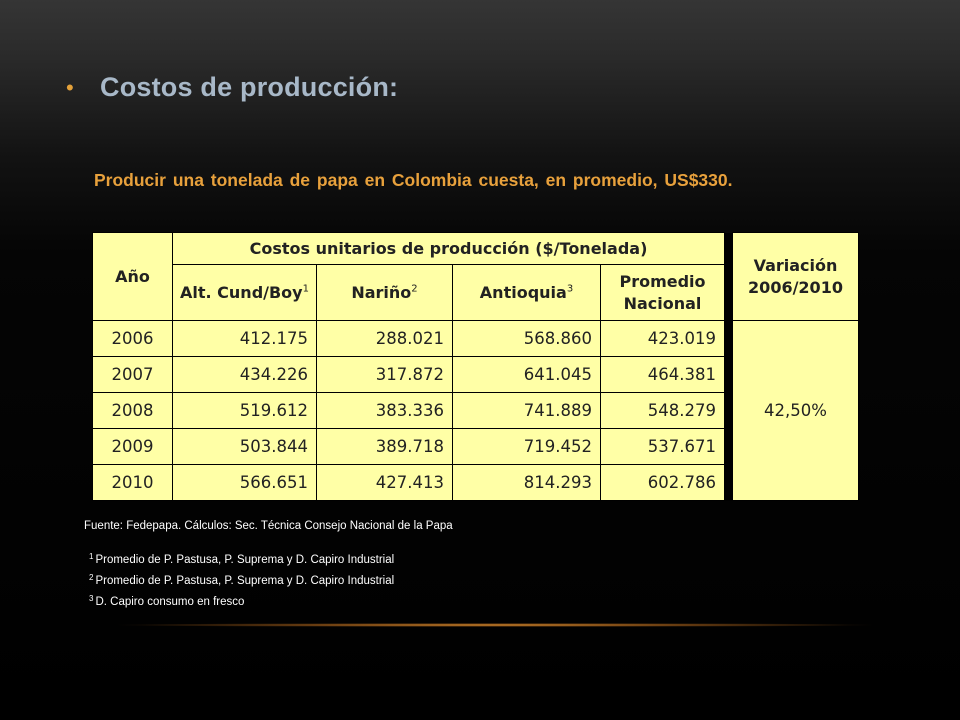 The height and width of the screenshot is (720, 960). What do you see at coordinates (662, 374) in the screenshot?
I see `cell-promedio-nacional: 464.381` at bounding box center [662, 374].